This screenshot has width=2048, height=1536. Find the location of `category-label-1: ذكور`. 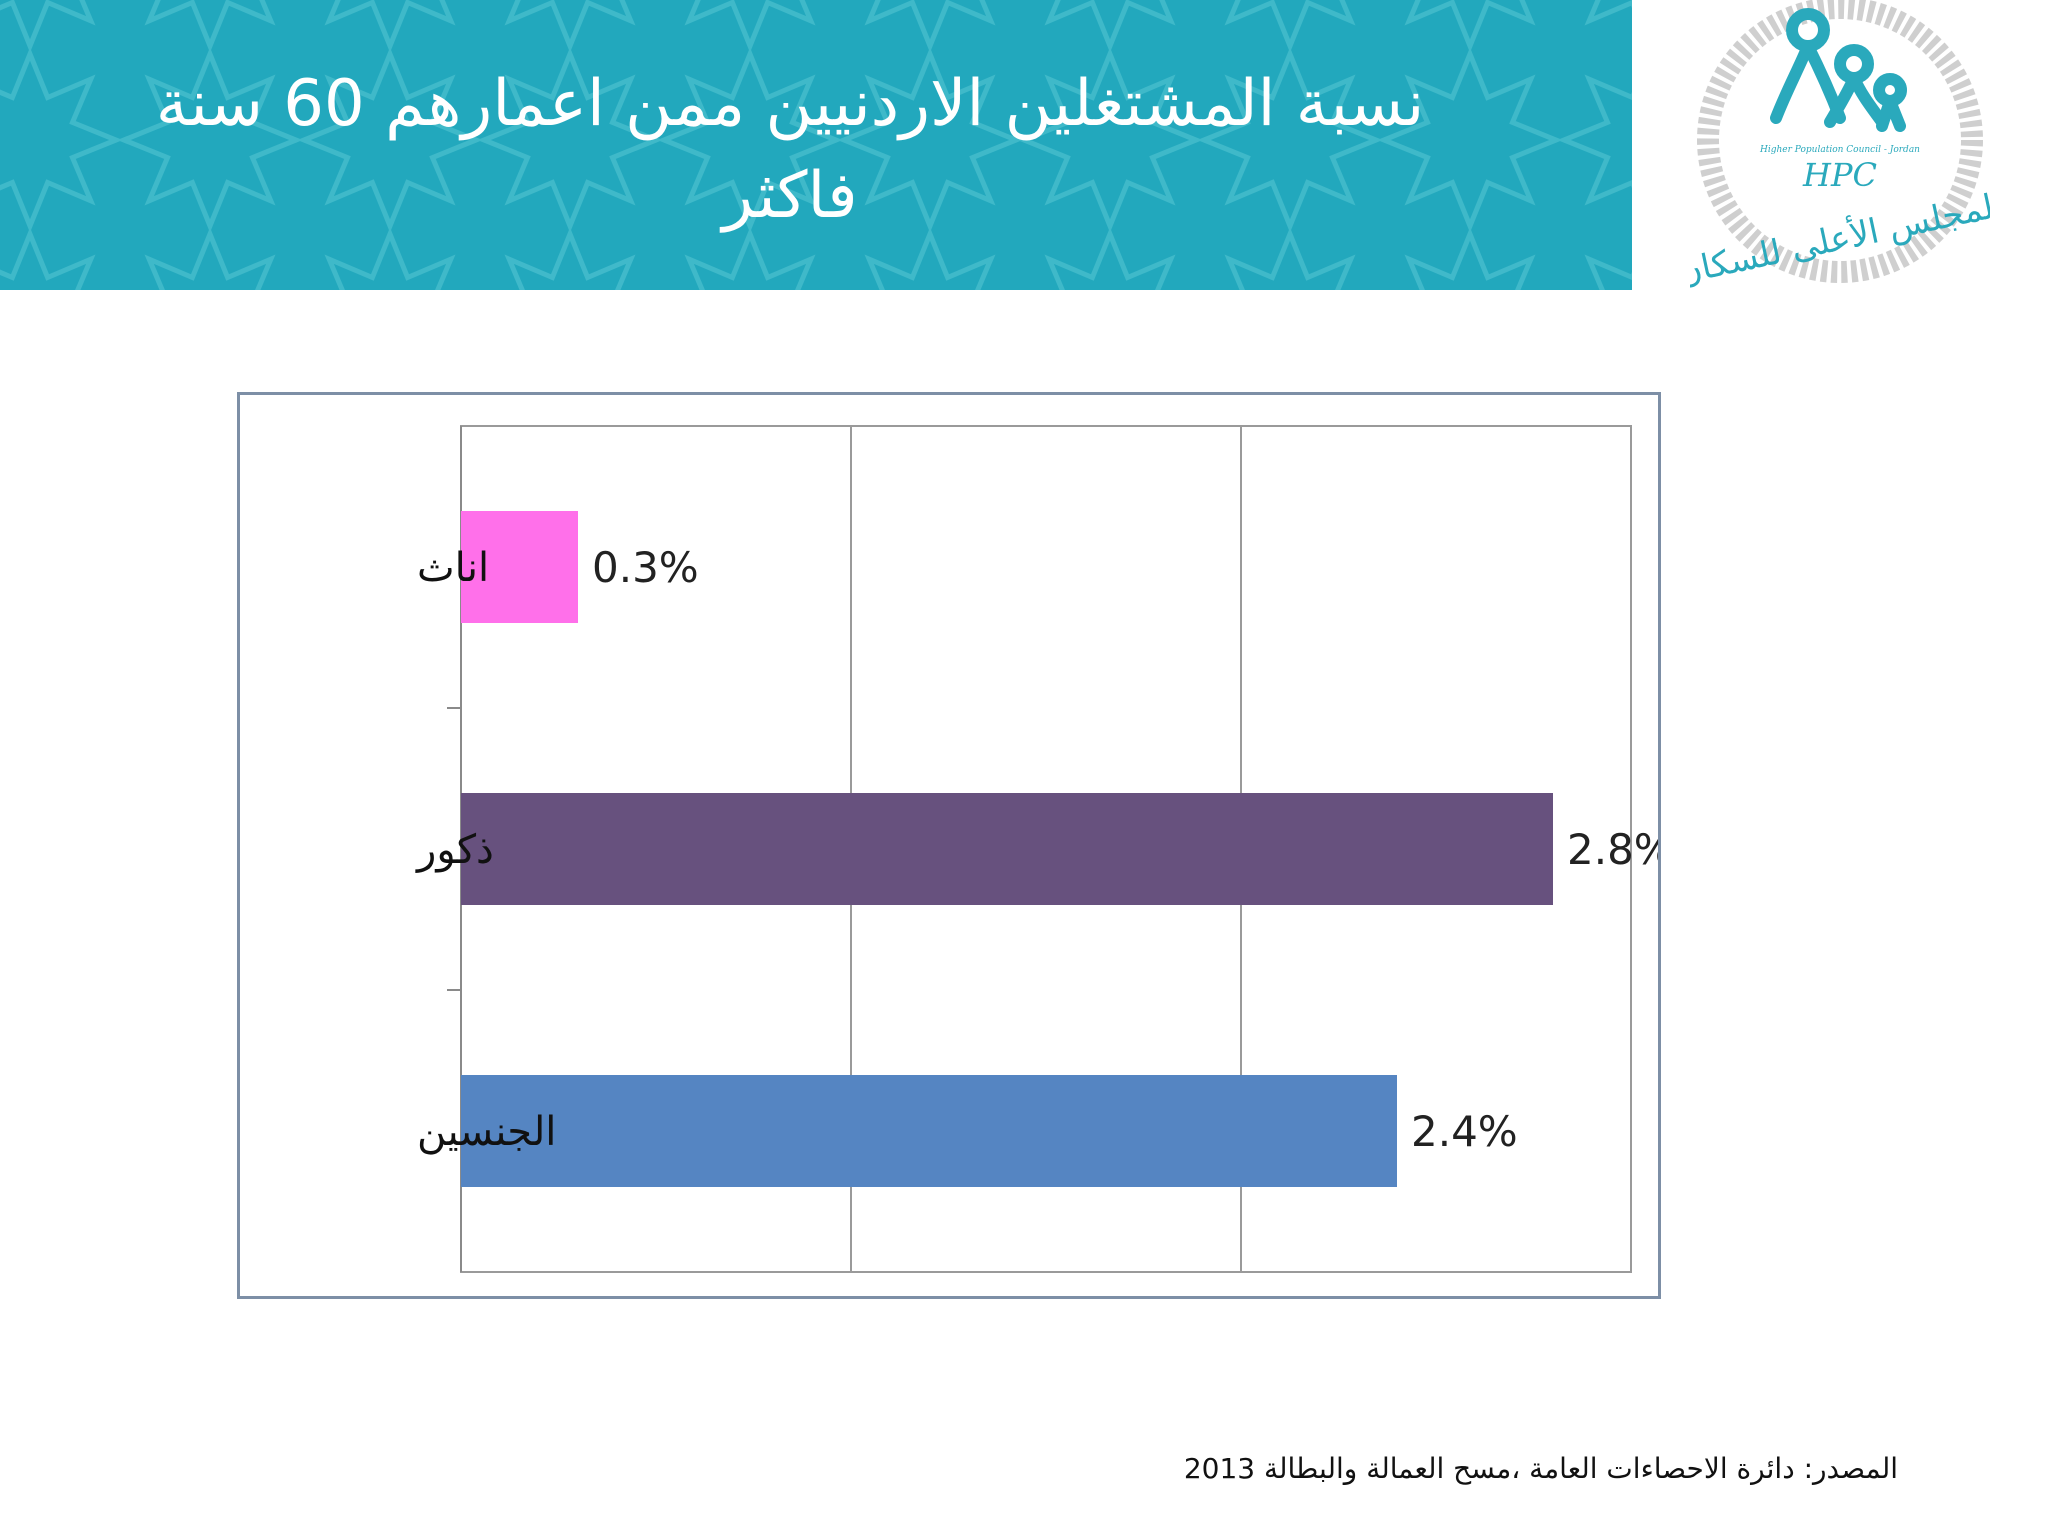

category-label-1: ذكور is located at coordinates (454, 850).